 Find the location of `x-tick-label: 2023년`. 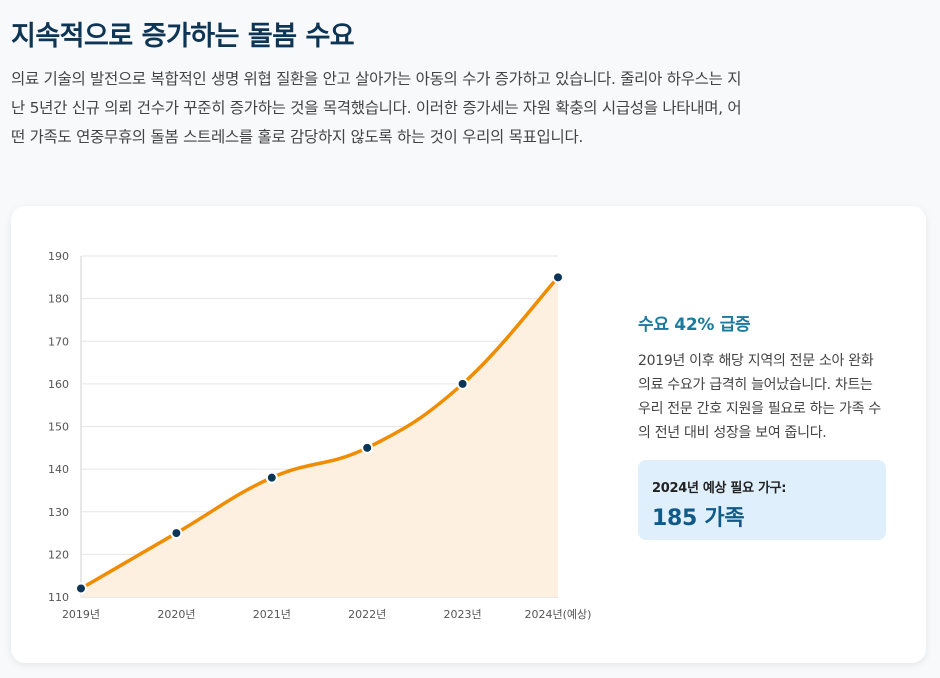

x-tick-label: 2023년 is located at coordinates (463, 614).